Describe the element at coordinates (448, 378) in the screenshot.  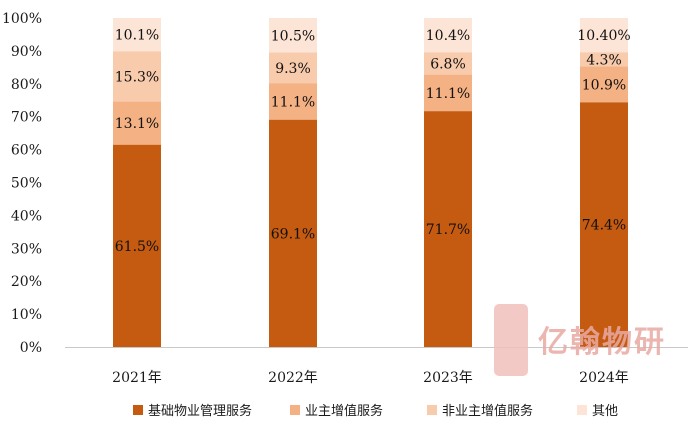
I see `x-tick-label: 2023年` at that location.